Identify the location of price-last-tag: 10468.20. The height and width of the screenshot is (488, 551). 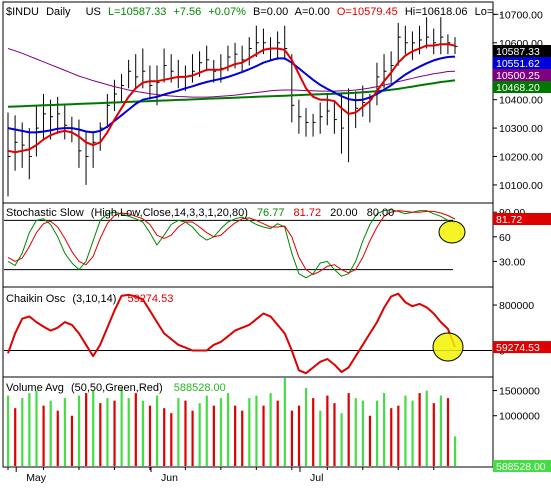
(518, 88).